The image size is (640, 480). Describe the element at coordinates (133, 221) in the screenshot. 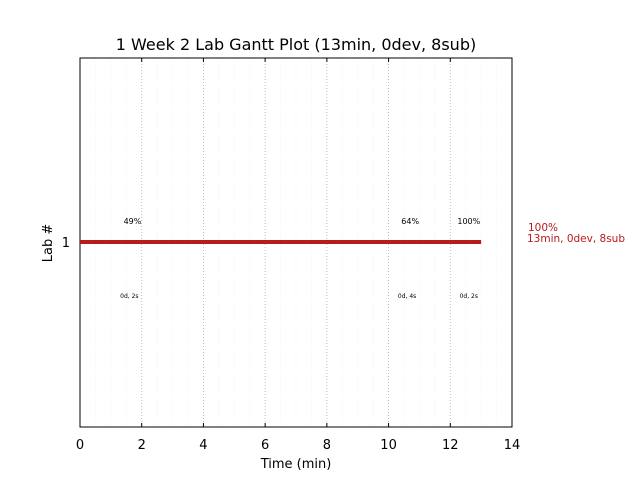

I see `utilization-label: 49%` at that location.